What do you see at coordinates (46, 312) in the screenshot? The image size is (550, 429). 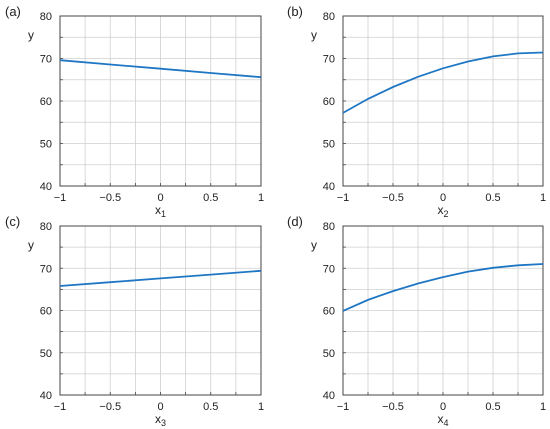 I see `panel-c-ytick-label: 60` at bounding box center [46, 312].